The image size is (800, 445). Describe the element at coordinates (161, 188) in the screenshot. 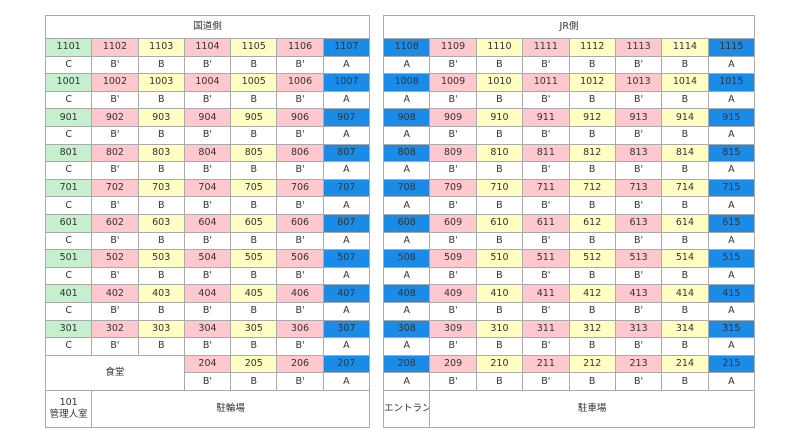

I see `room-cell: 703` at that location.